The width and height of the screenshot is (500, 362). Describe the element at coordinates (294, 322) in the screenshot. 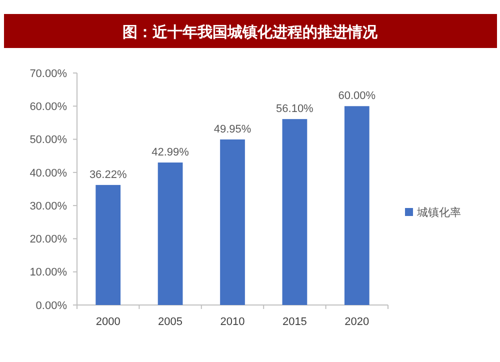

I see `x-tick-label: 2015` at that location.